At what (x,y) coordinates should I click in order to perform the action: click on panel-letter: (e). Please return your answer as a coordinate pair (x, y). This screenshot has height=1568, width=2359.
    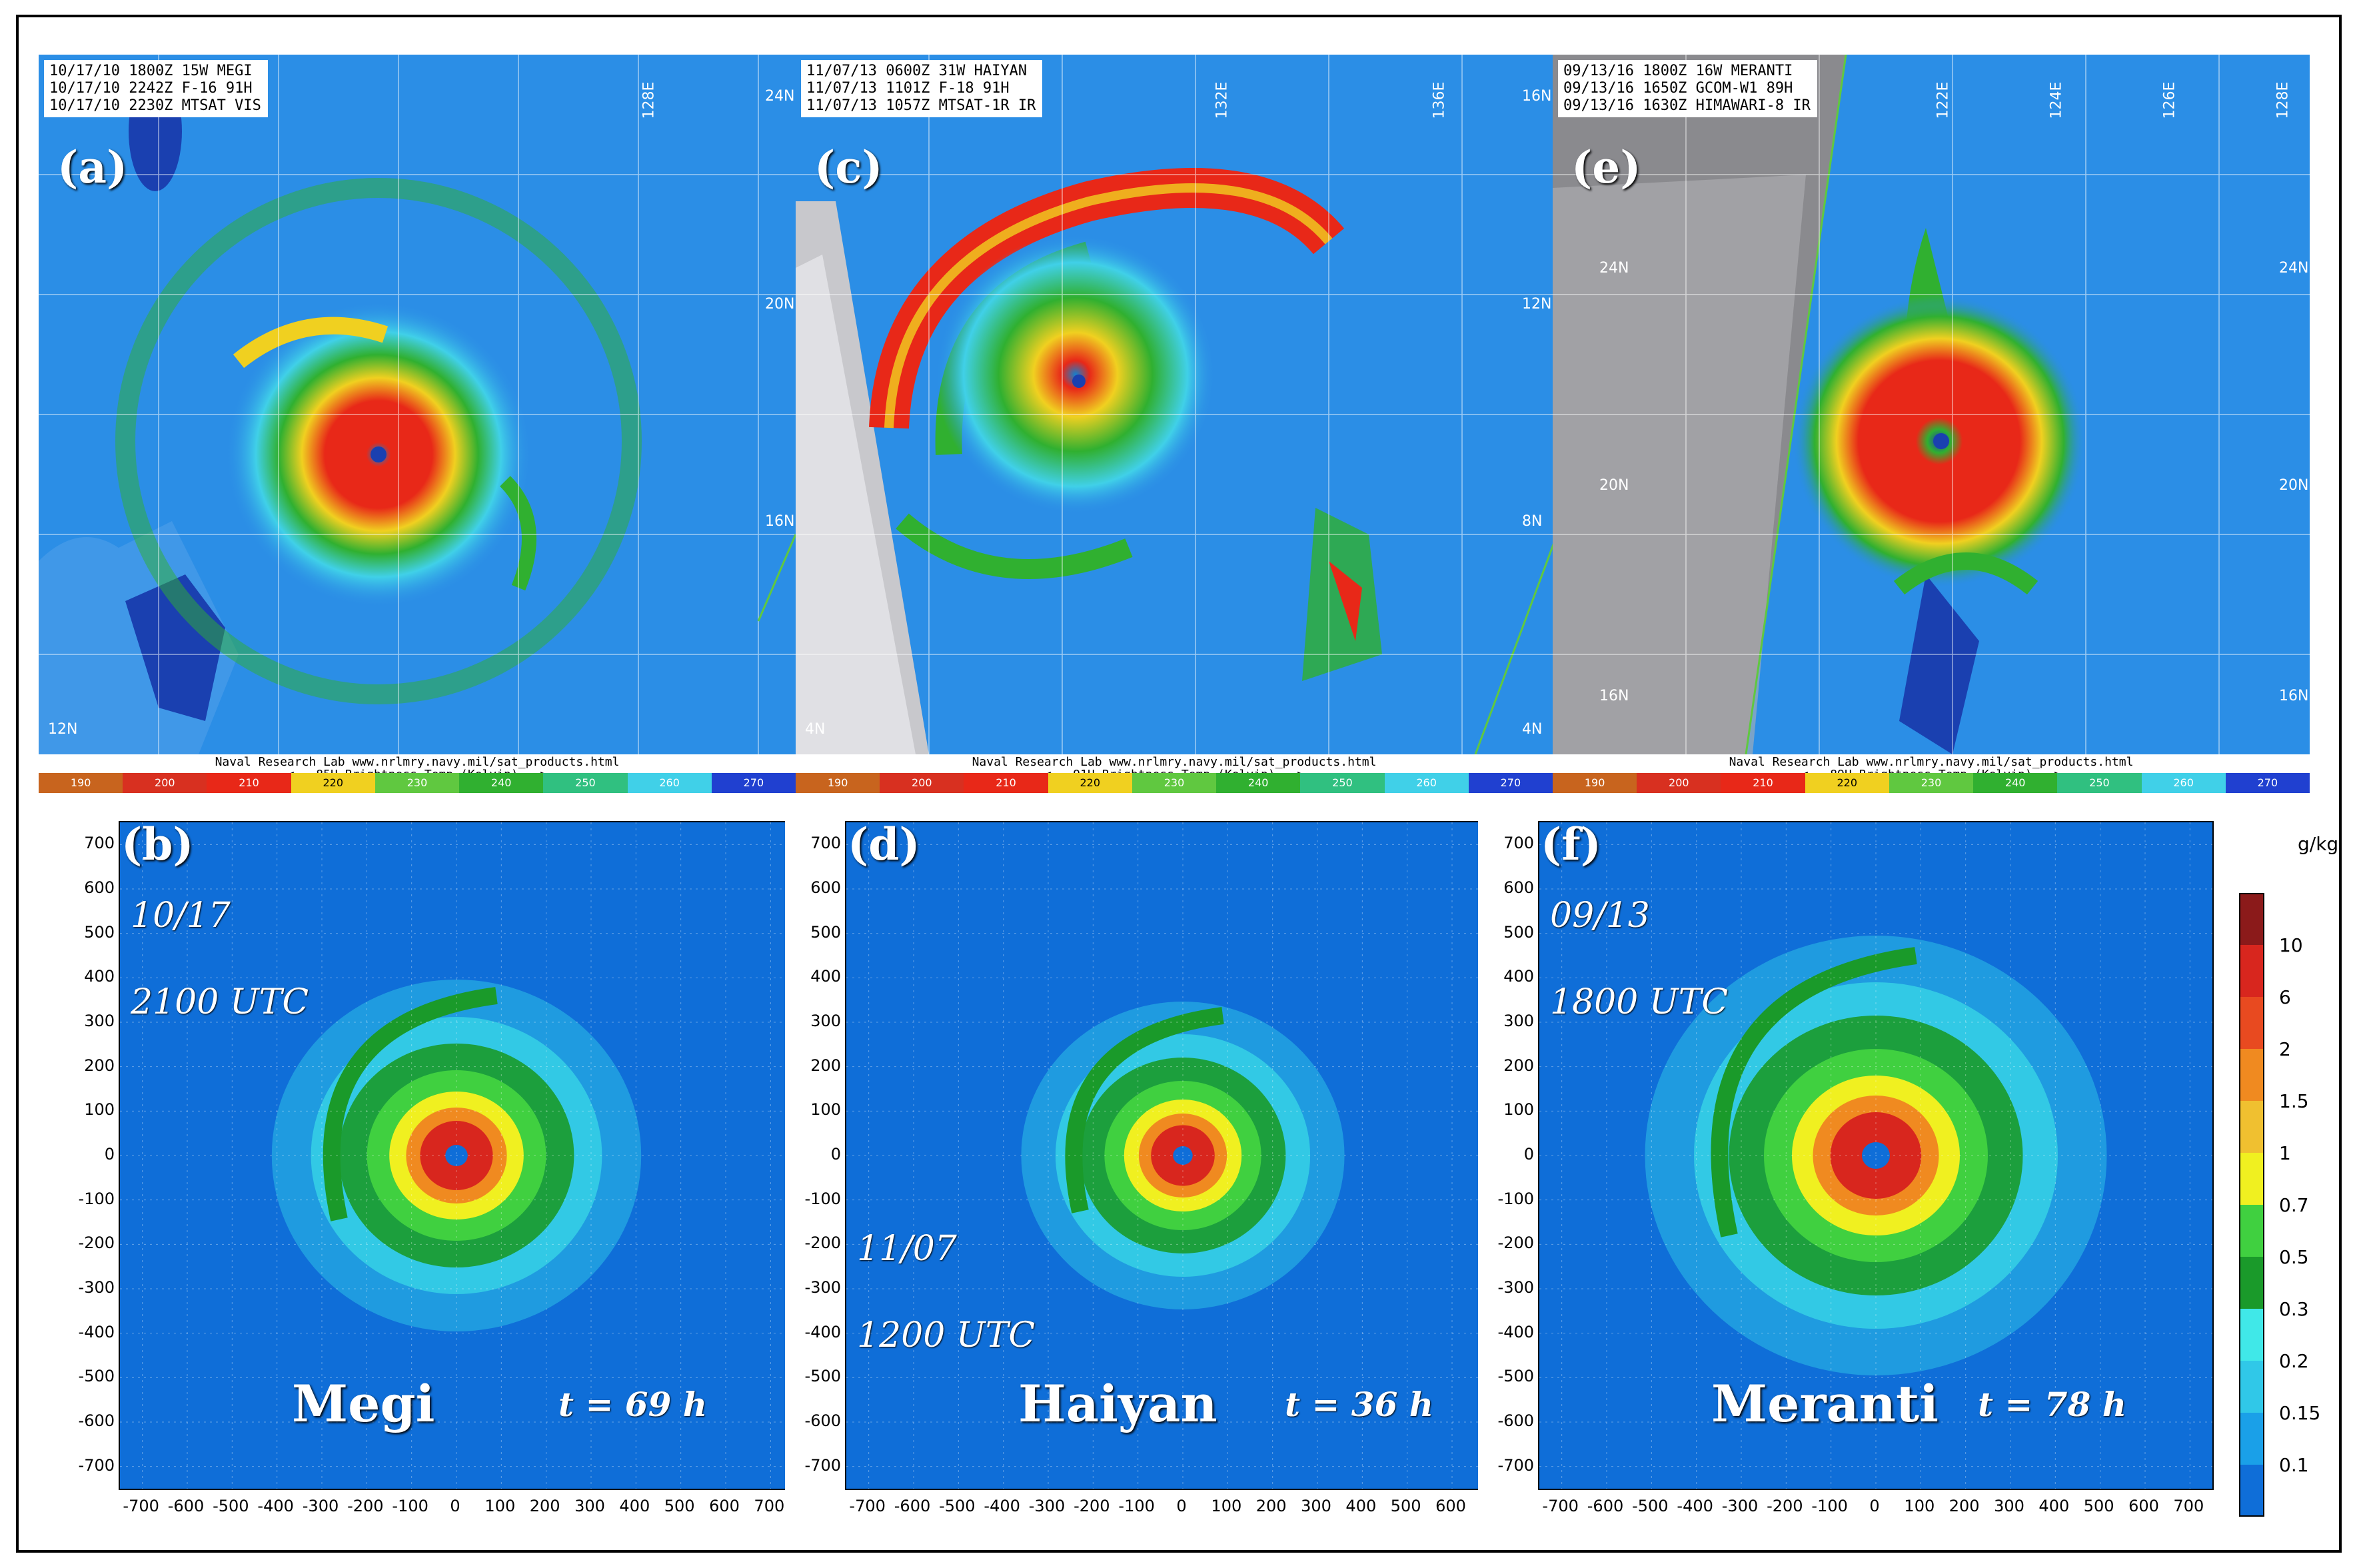
    Looking at the image, I should click on (1606, 167).